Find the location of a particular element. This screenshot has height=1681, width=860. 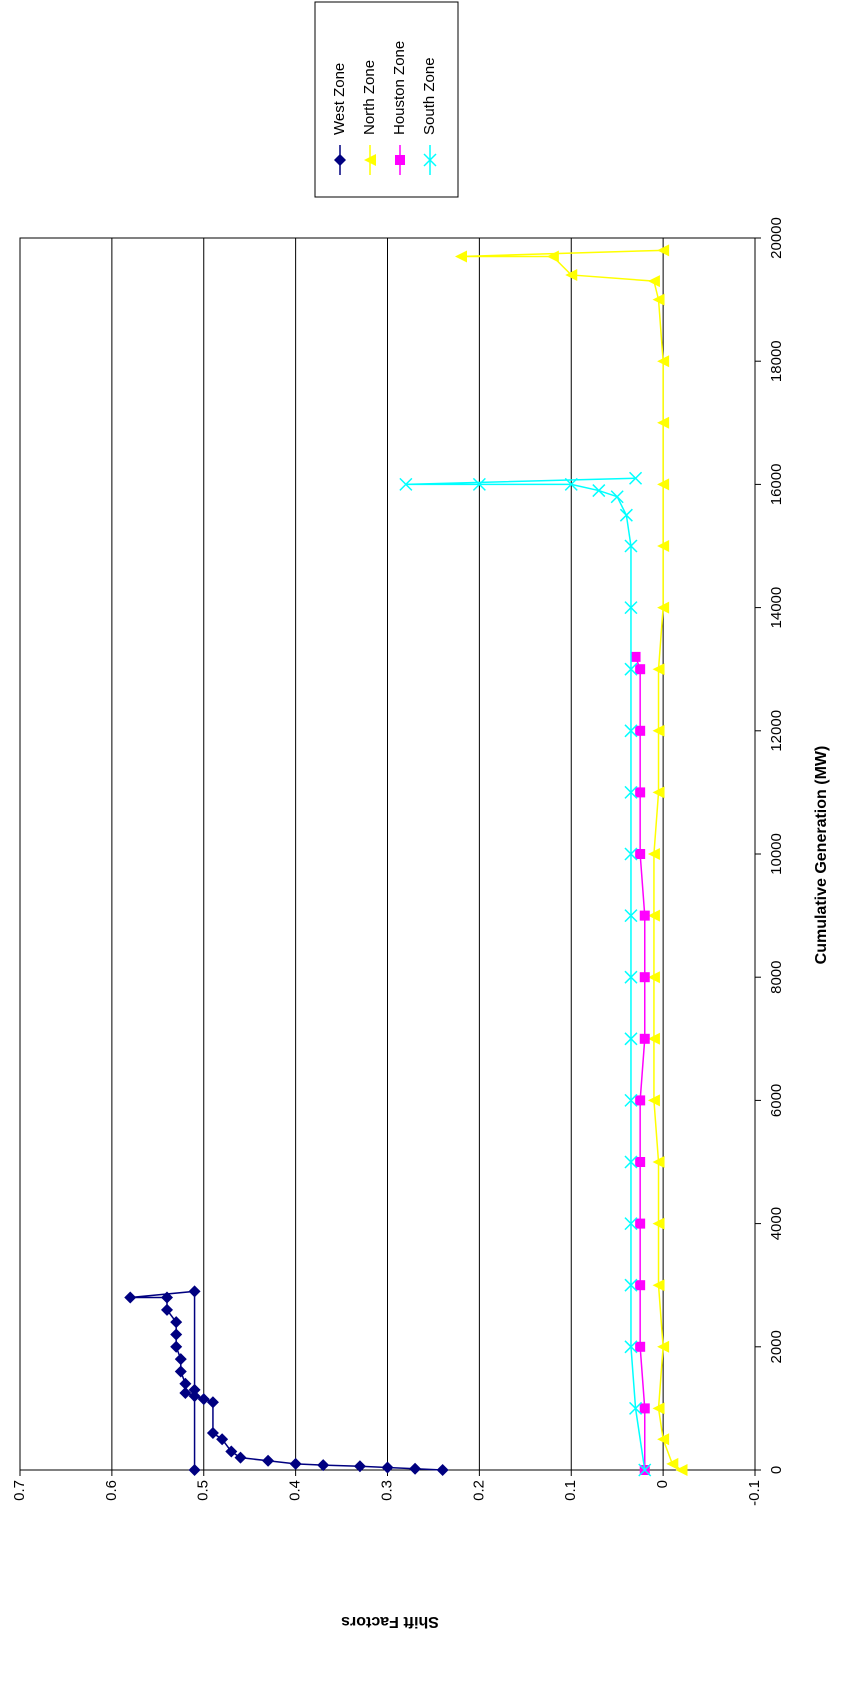

x-tick-label: 12000 is located at coordinates (776, 731).